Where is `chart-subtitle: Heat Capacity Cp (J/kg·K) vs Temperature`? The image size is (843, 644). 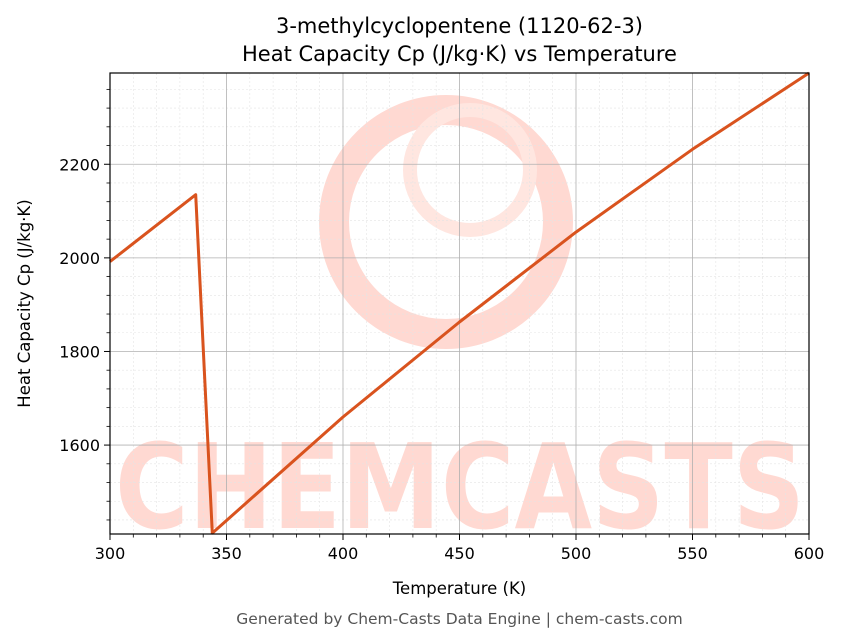 chart-subtitle: Heat Capacity Cp (J/kg·K) vs Temperature is located at coordinates (459, 54).